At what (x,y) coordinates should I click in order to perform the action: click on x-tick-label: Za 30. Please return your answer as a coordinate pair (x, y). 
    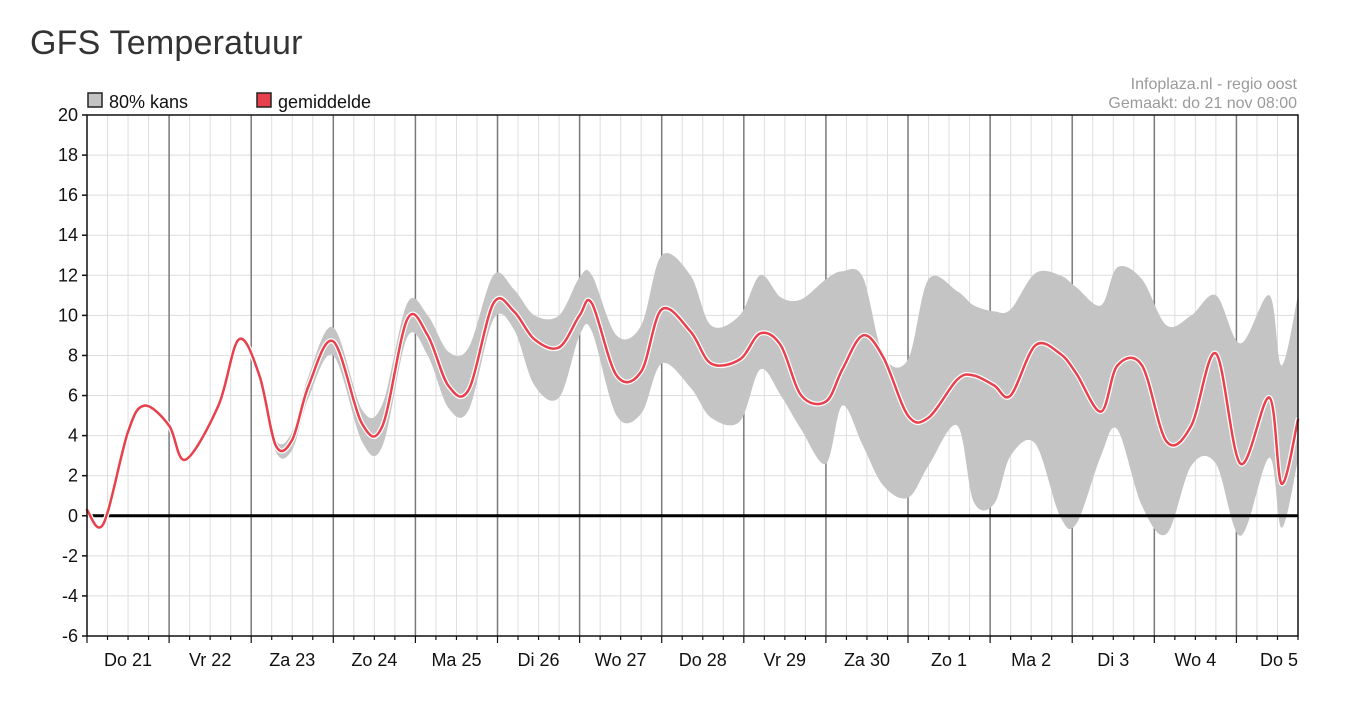
    Looking at the image, I should click on (867, 660).